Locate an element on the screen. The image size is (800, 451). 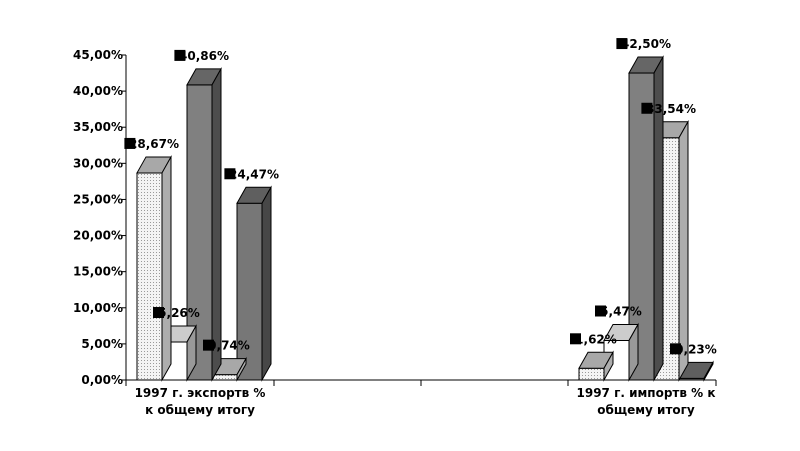
y-tick-label: 5,00% is located at coordinates (102, 344).